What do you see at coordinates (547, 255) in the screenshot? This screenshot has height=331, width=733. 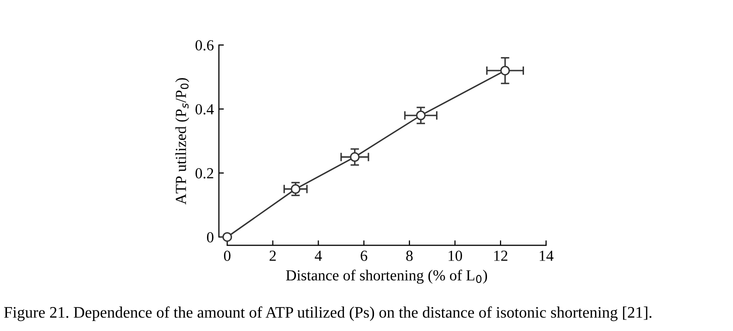 I see `x-tick-label: 14` at bounding box center [547, 255].